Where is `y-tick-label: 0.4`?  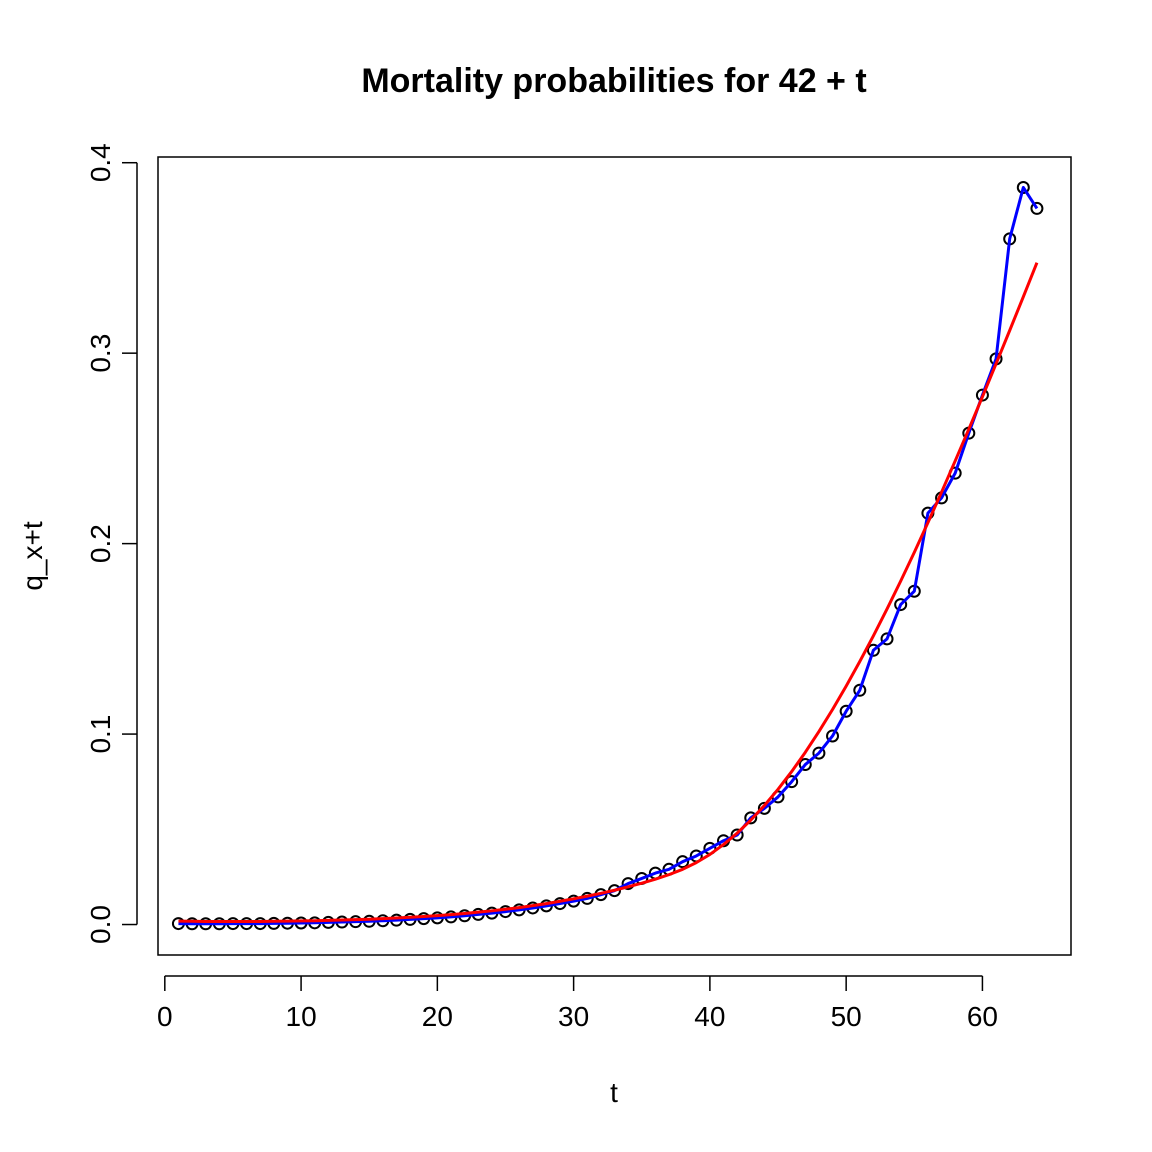 y-tick-label: 0.4 is located at coordinates (100, 162).